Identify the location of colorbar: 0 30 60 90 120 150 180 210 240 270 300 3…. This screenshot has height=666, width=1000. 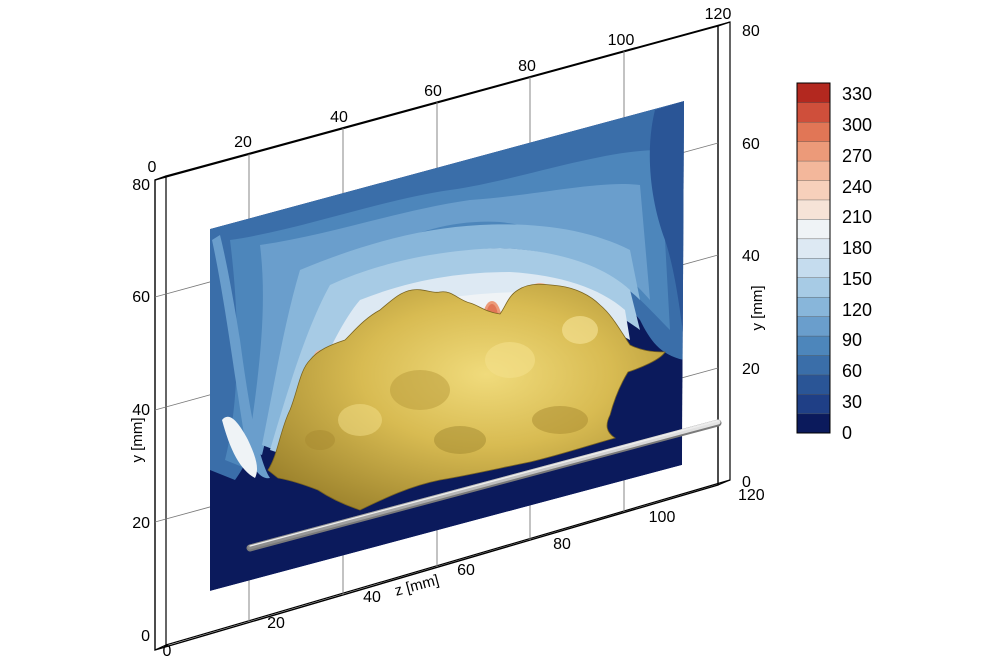
(834, 262).